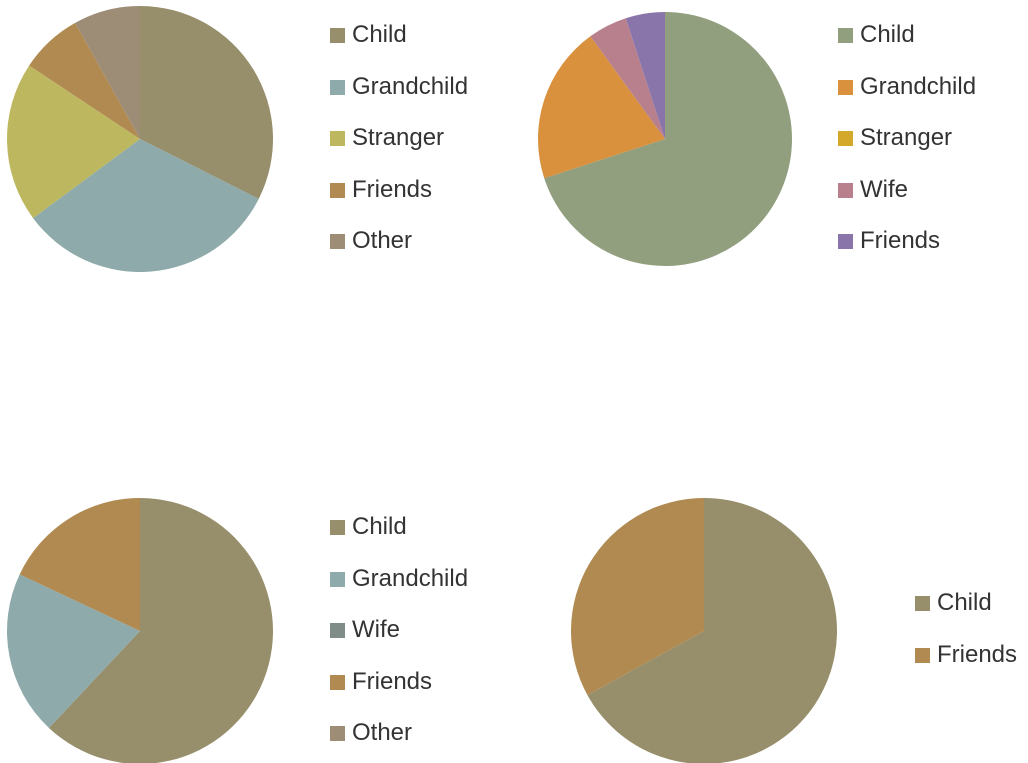  I want to click on pie-2-slice-grandchild, so click(601, 107).